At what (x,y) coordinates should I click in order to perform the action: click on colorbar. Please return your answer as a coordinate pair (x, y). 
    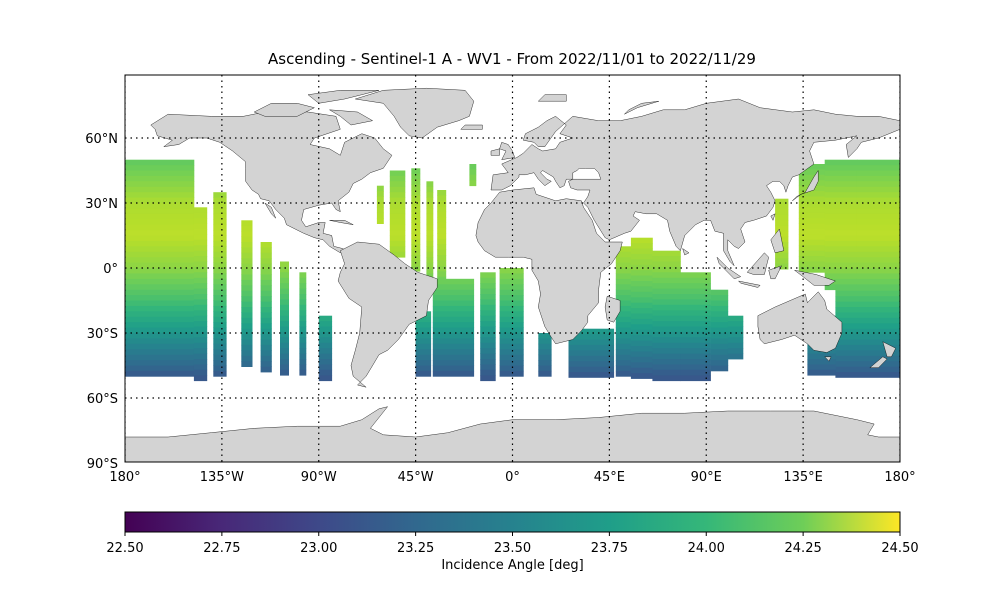
    Looking at the image, I should click on (512, 522).